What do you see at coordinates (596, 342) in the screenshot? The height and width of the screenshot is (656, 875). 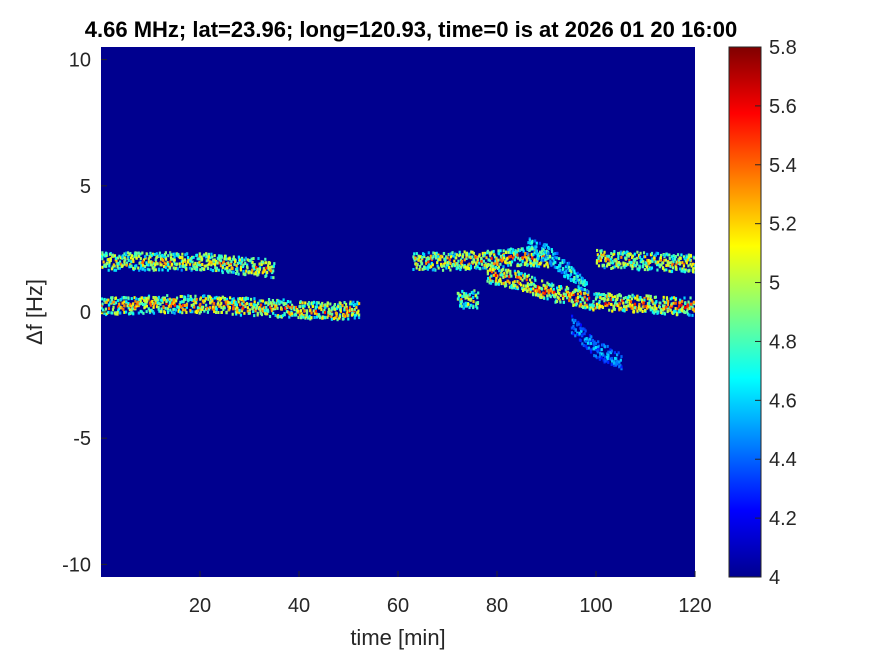 I see `signal-trace` at bounding box center [596, 342].